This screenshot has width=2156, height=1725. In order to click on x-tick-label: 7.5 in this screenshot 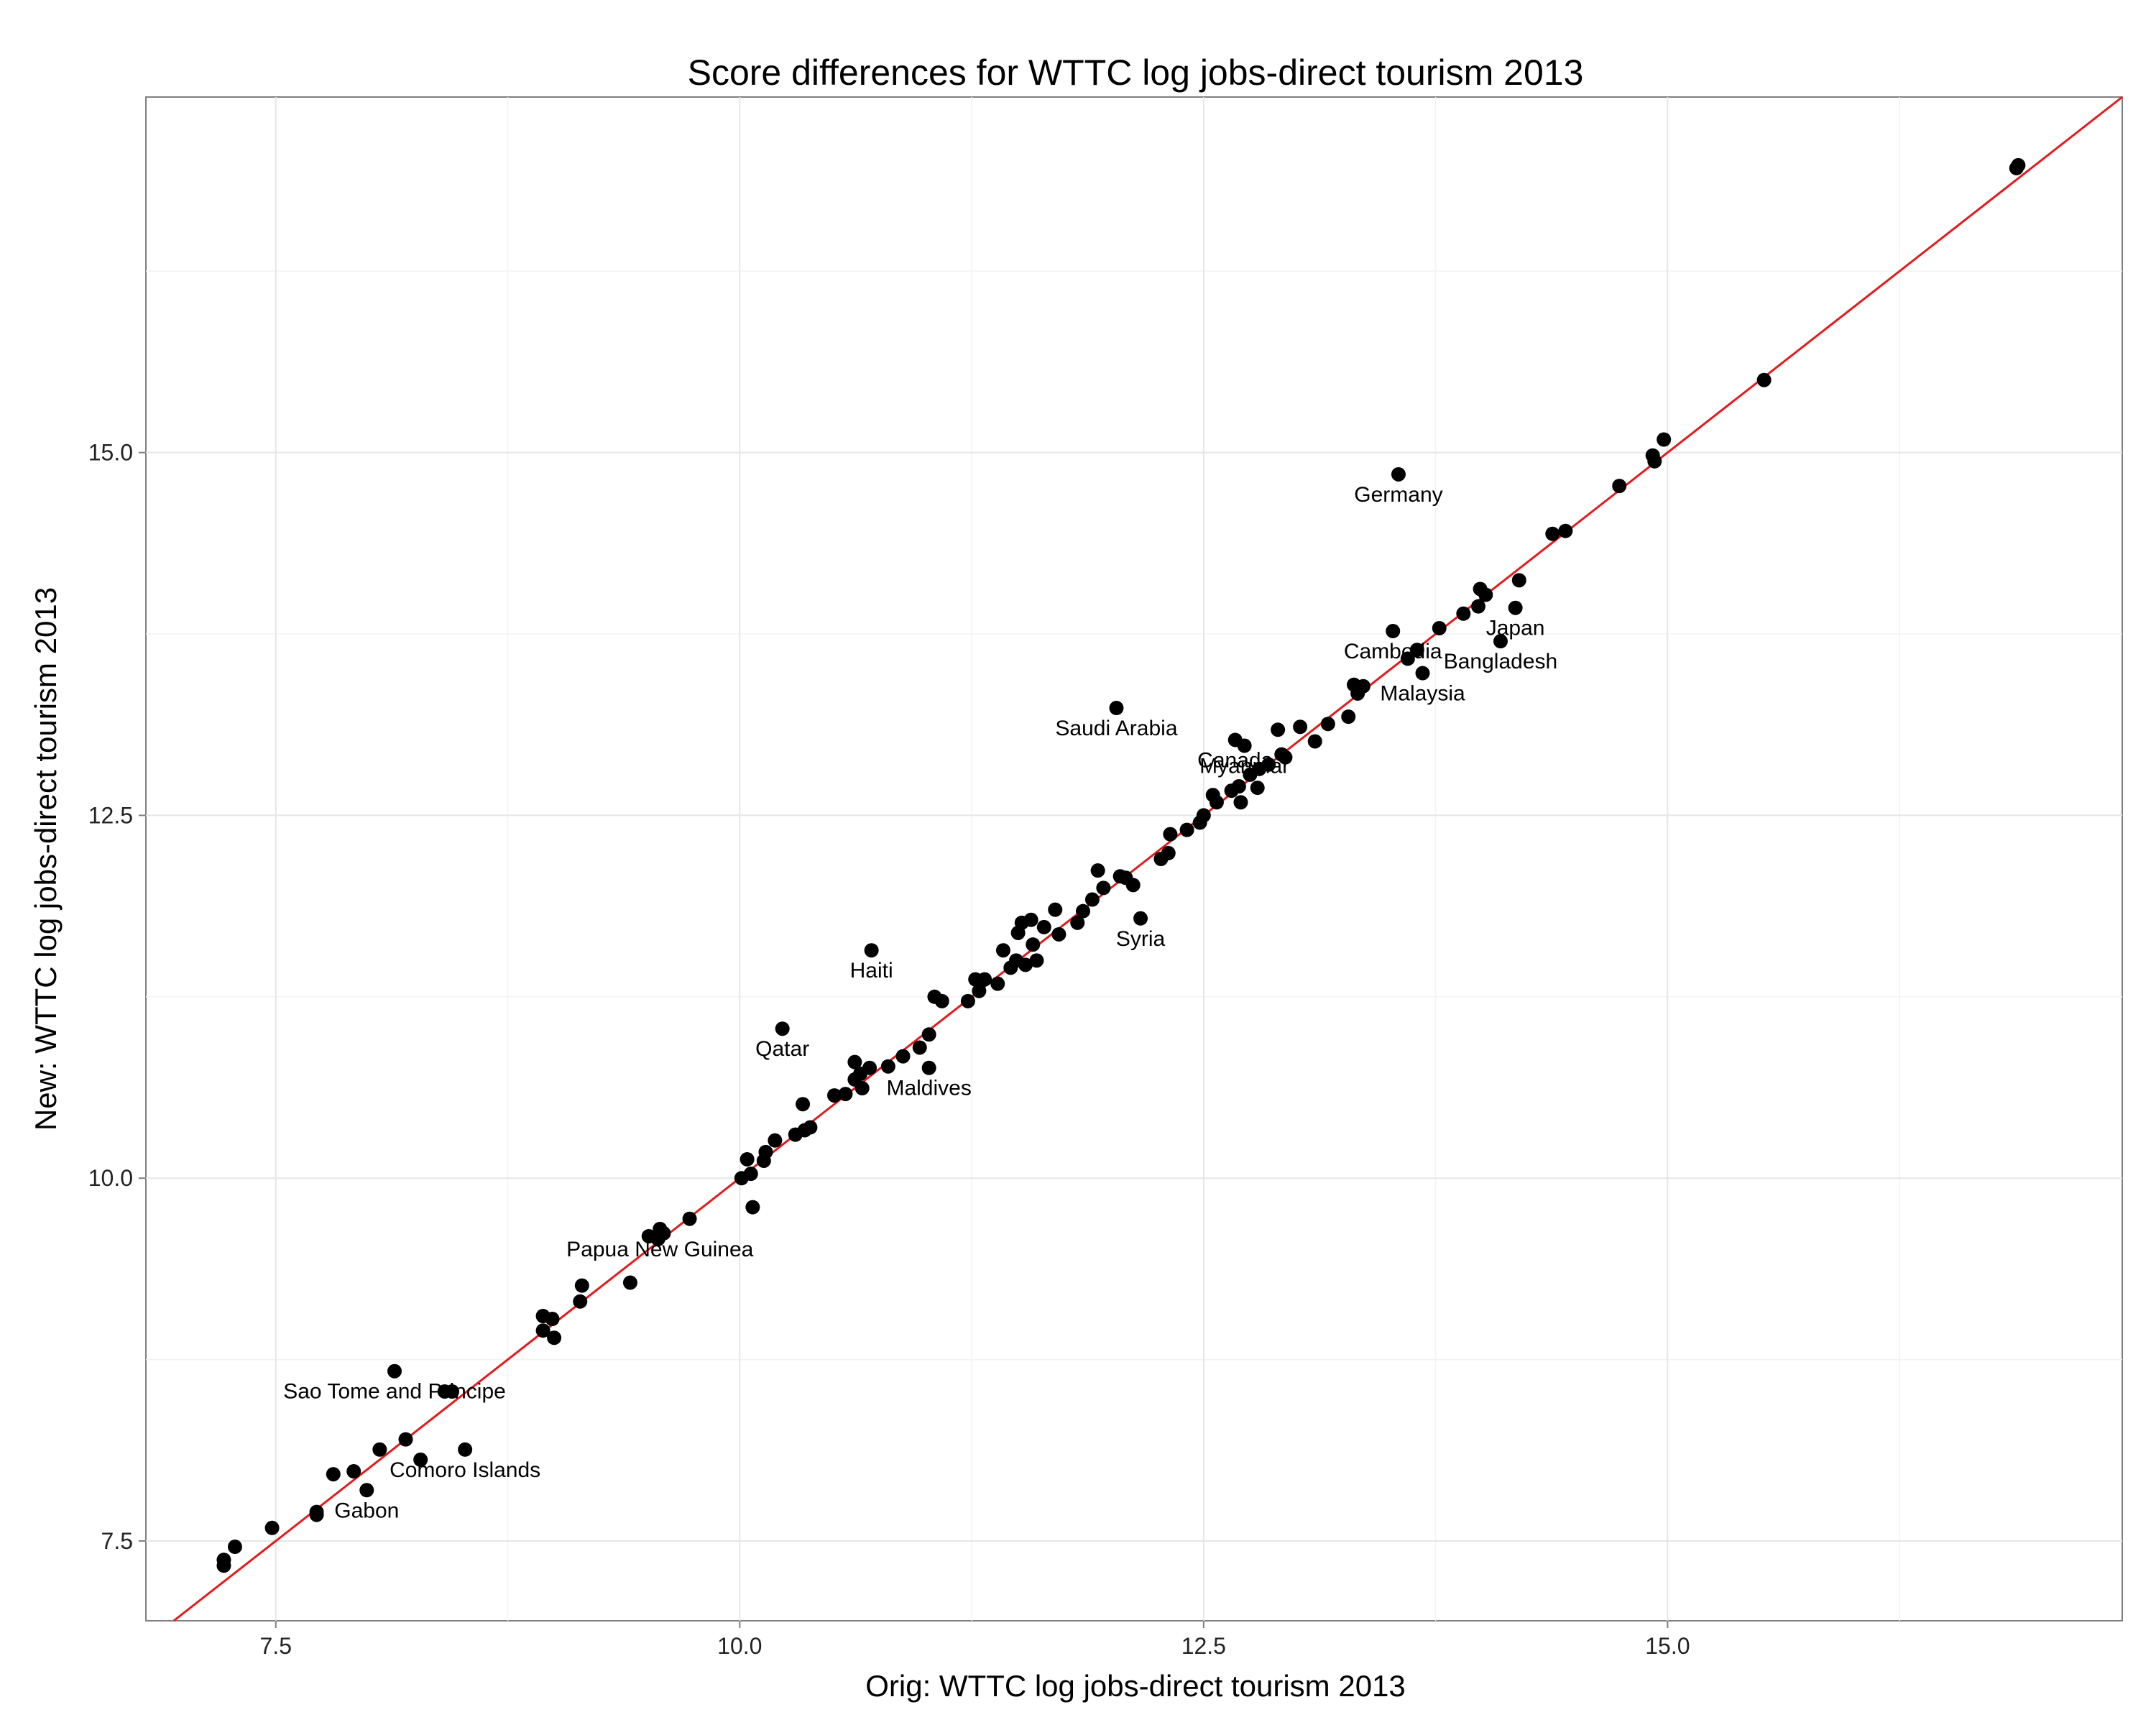, I will do `click(276, 1646)`.